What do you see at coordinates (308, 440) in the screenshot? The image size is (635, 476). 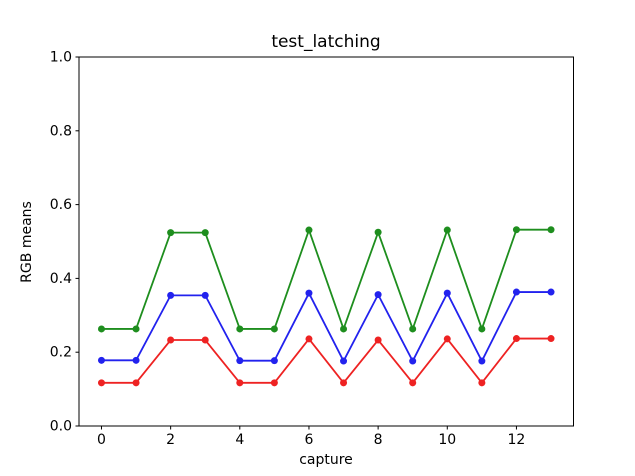 I see `x-tick-label: 6` at bounding box center [308, 440].